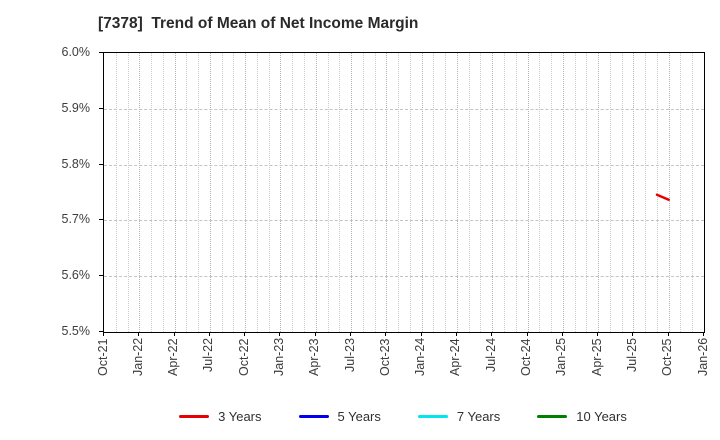  What do you see at coordinates (561, 357) in the screenshot?
I see `x-tick-label: Jan-25` at bounding box center [561, 357].